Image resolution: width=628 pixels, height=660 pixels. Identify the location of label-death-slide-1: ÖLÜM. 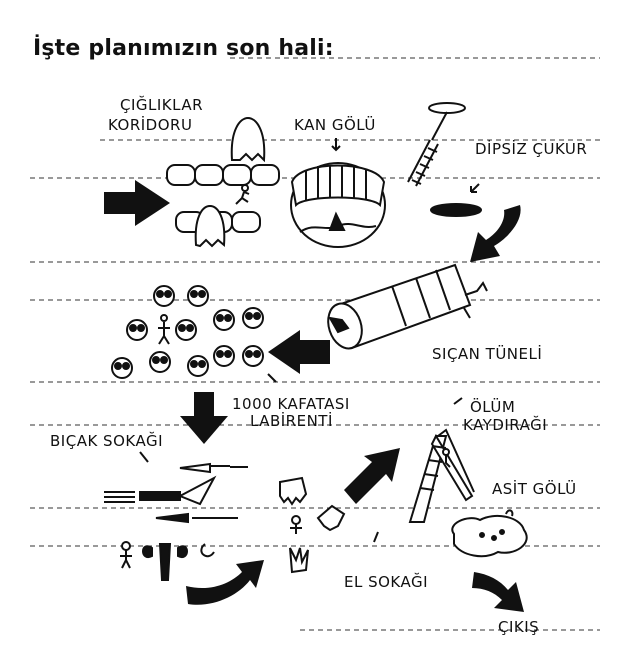
(493, 407).